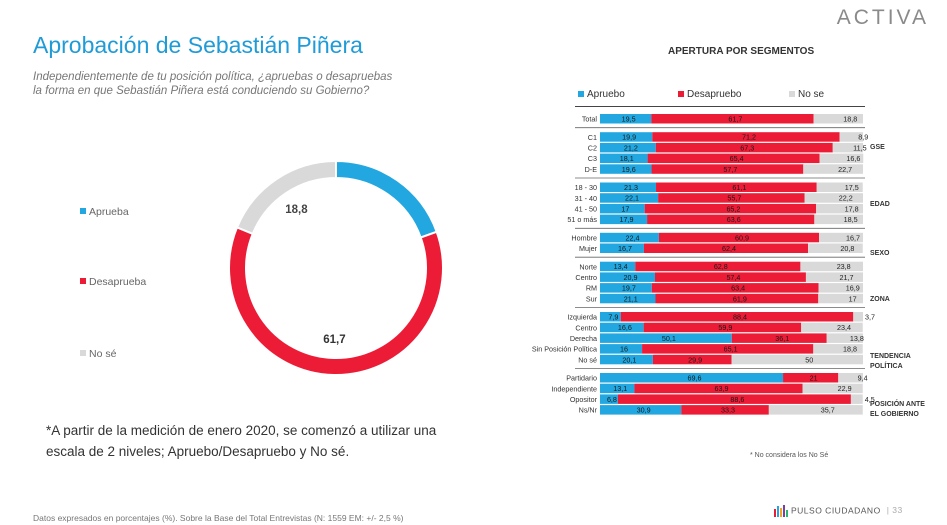 The width and height of the screenshot is (947, 525). I want to click on bar-value-nose: 22,9, so click(845, 388).